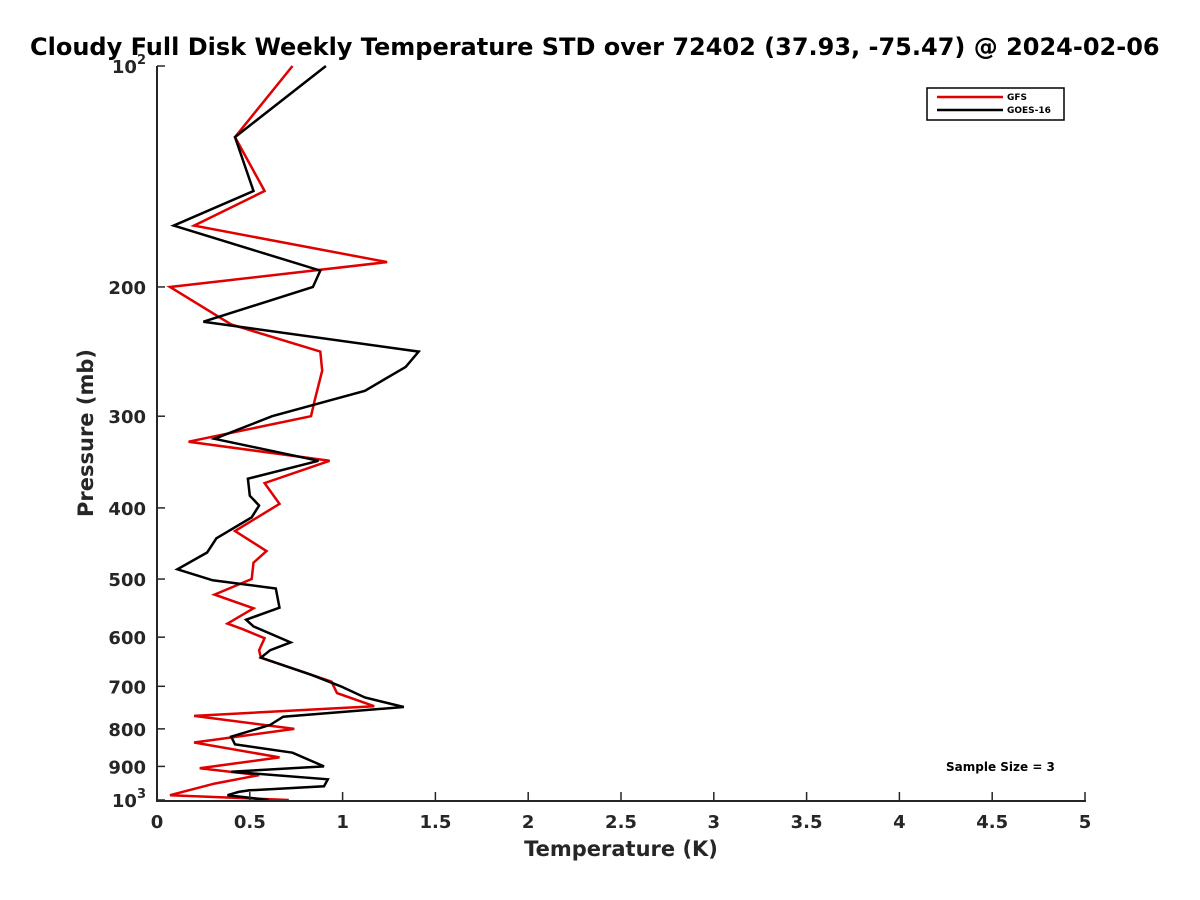  Describe the element at coordinates (992, 822) in the screenshot. I see `x-tick-label: 4.5` at that location.